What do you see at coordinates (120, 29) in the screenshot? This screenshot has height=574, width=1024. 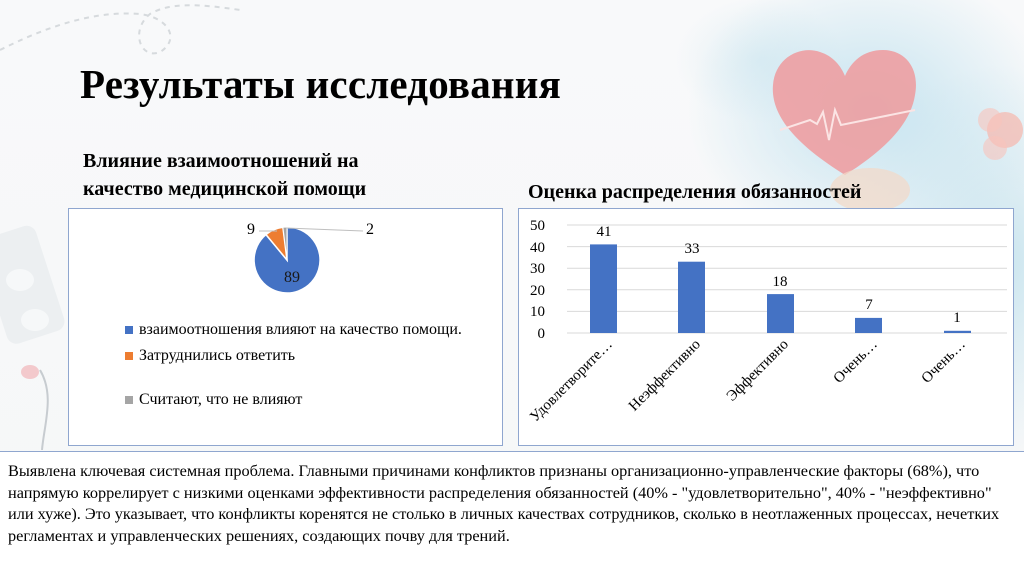 I see `dashed-swirl-decoration` at bounding box center [120, 29].